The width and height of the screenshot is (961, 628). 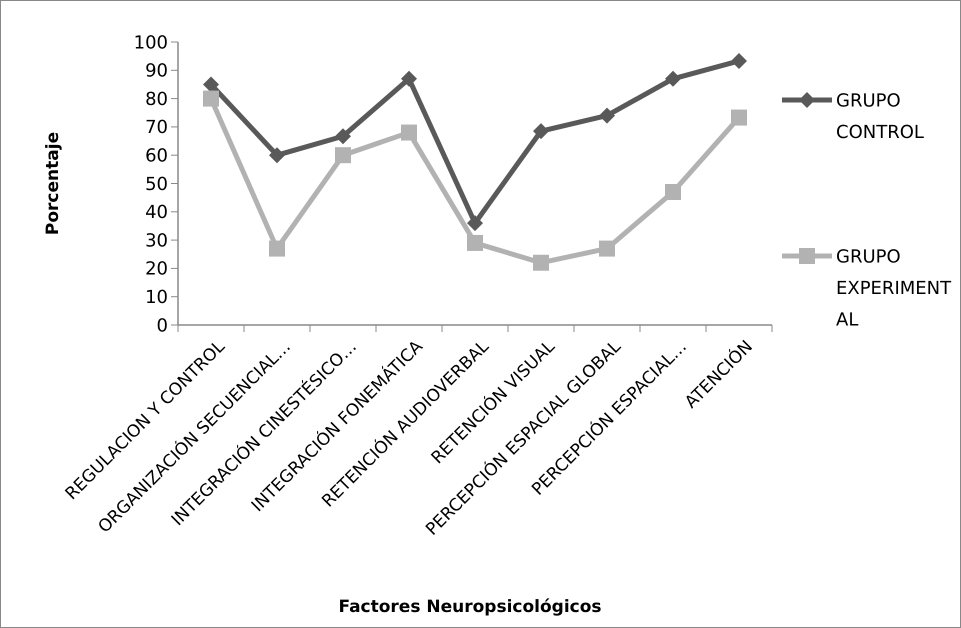 I want to click on y-tick-label: 20, so click(x=156, y=269).